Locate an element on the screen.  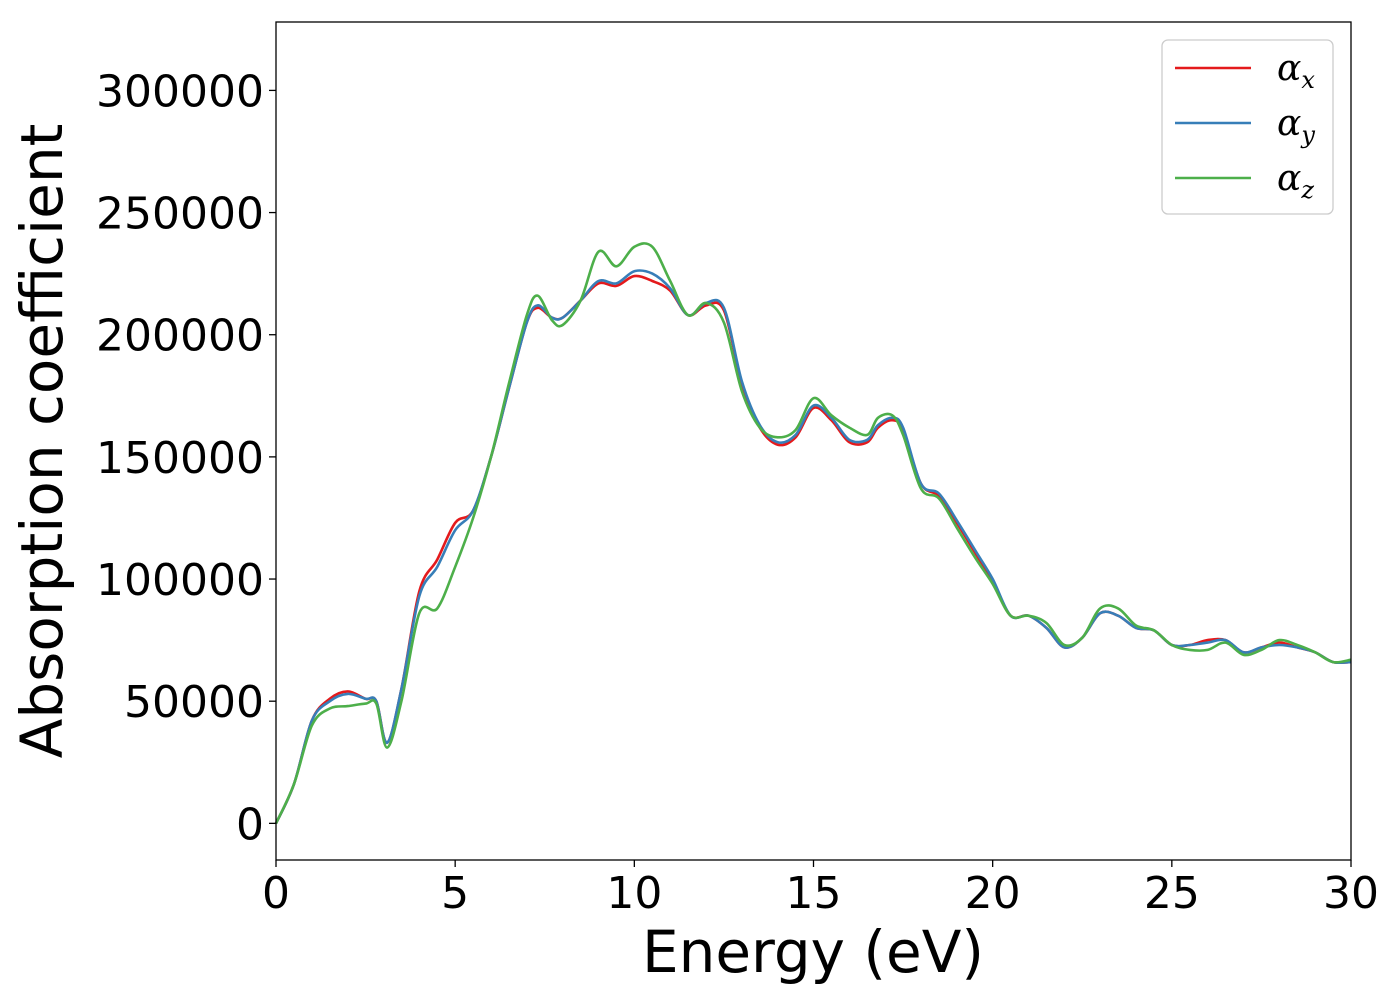
y-axis: 0 50000 100000 150000 200000 250000 300000 is located at coordinates (186, 458).